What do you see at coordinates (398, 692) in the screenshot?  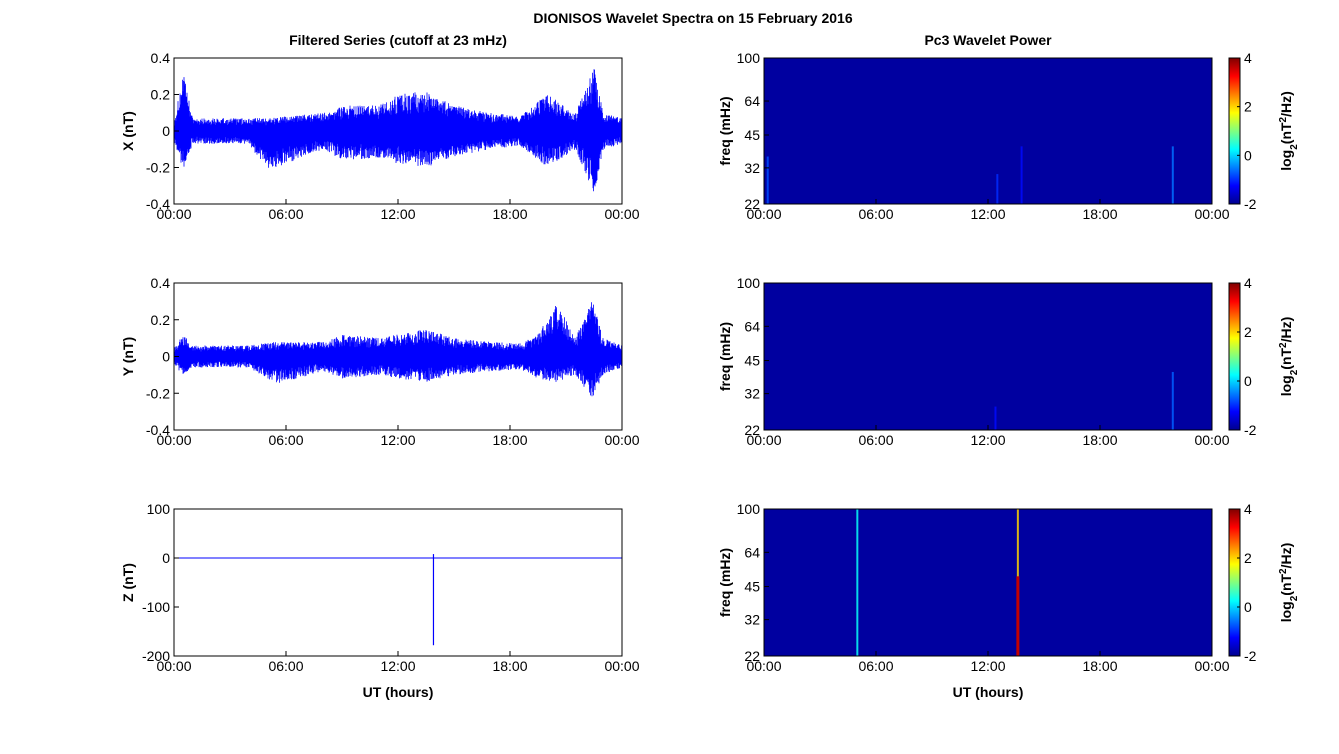 I see `series-xlabel: UT (hours)` at bounding box center [398, 692].